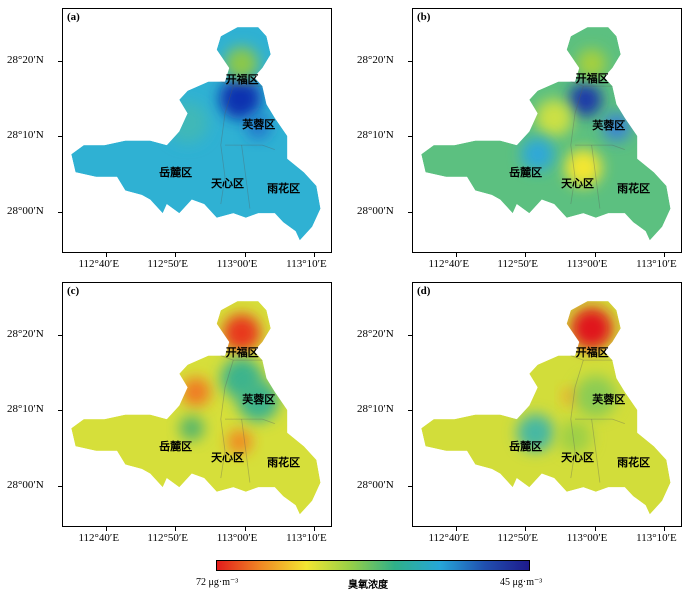  I want to click on colorbar-min-label: 45 μg·m⁻³, so click(521, 582).